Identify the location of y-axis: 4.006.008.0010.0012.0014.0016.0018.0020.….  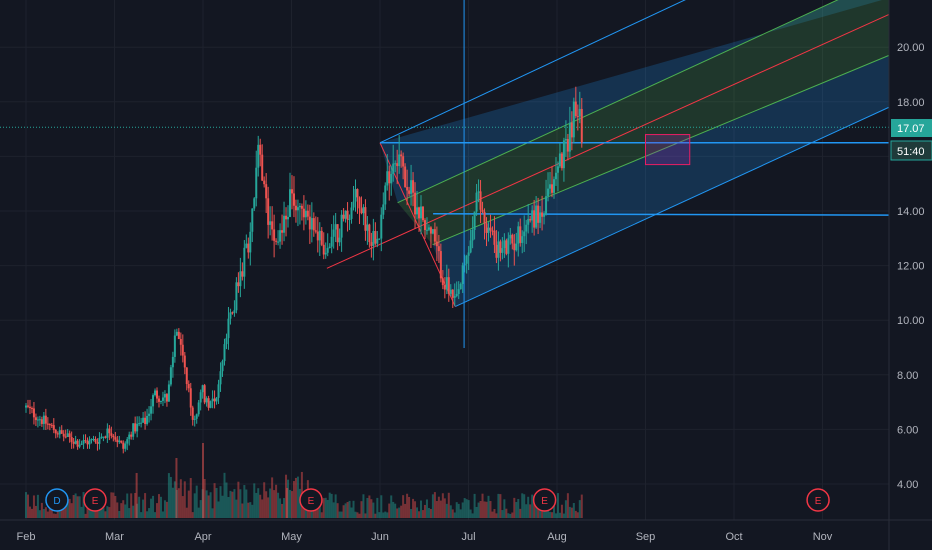
(906, 275).